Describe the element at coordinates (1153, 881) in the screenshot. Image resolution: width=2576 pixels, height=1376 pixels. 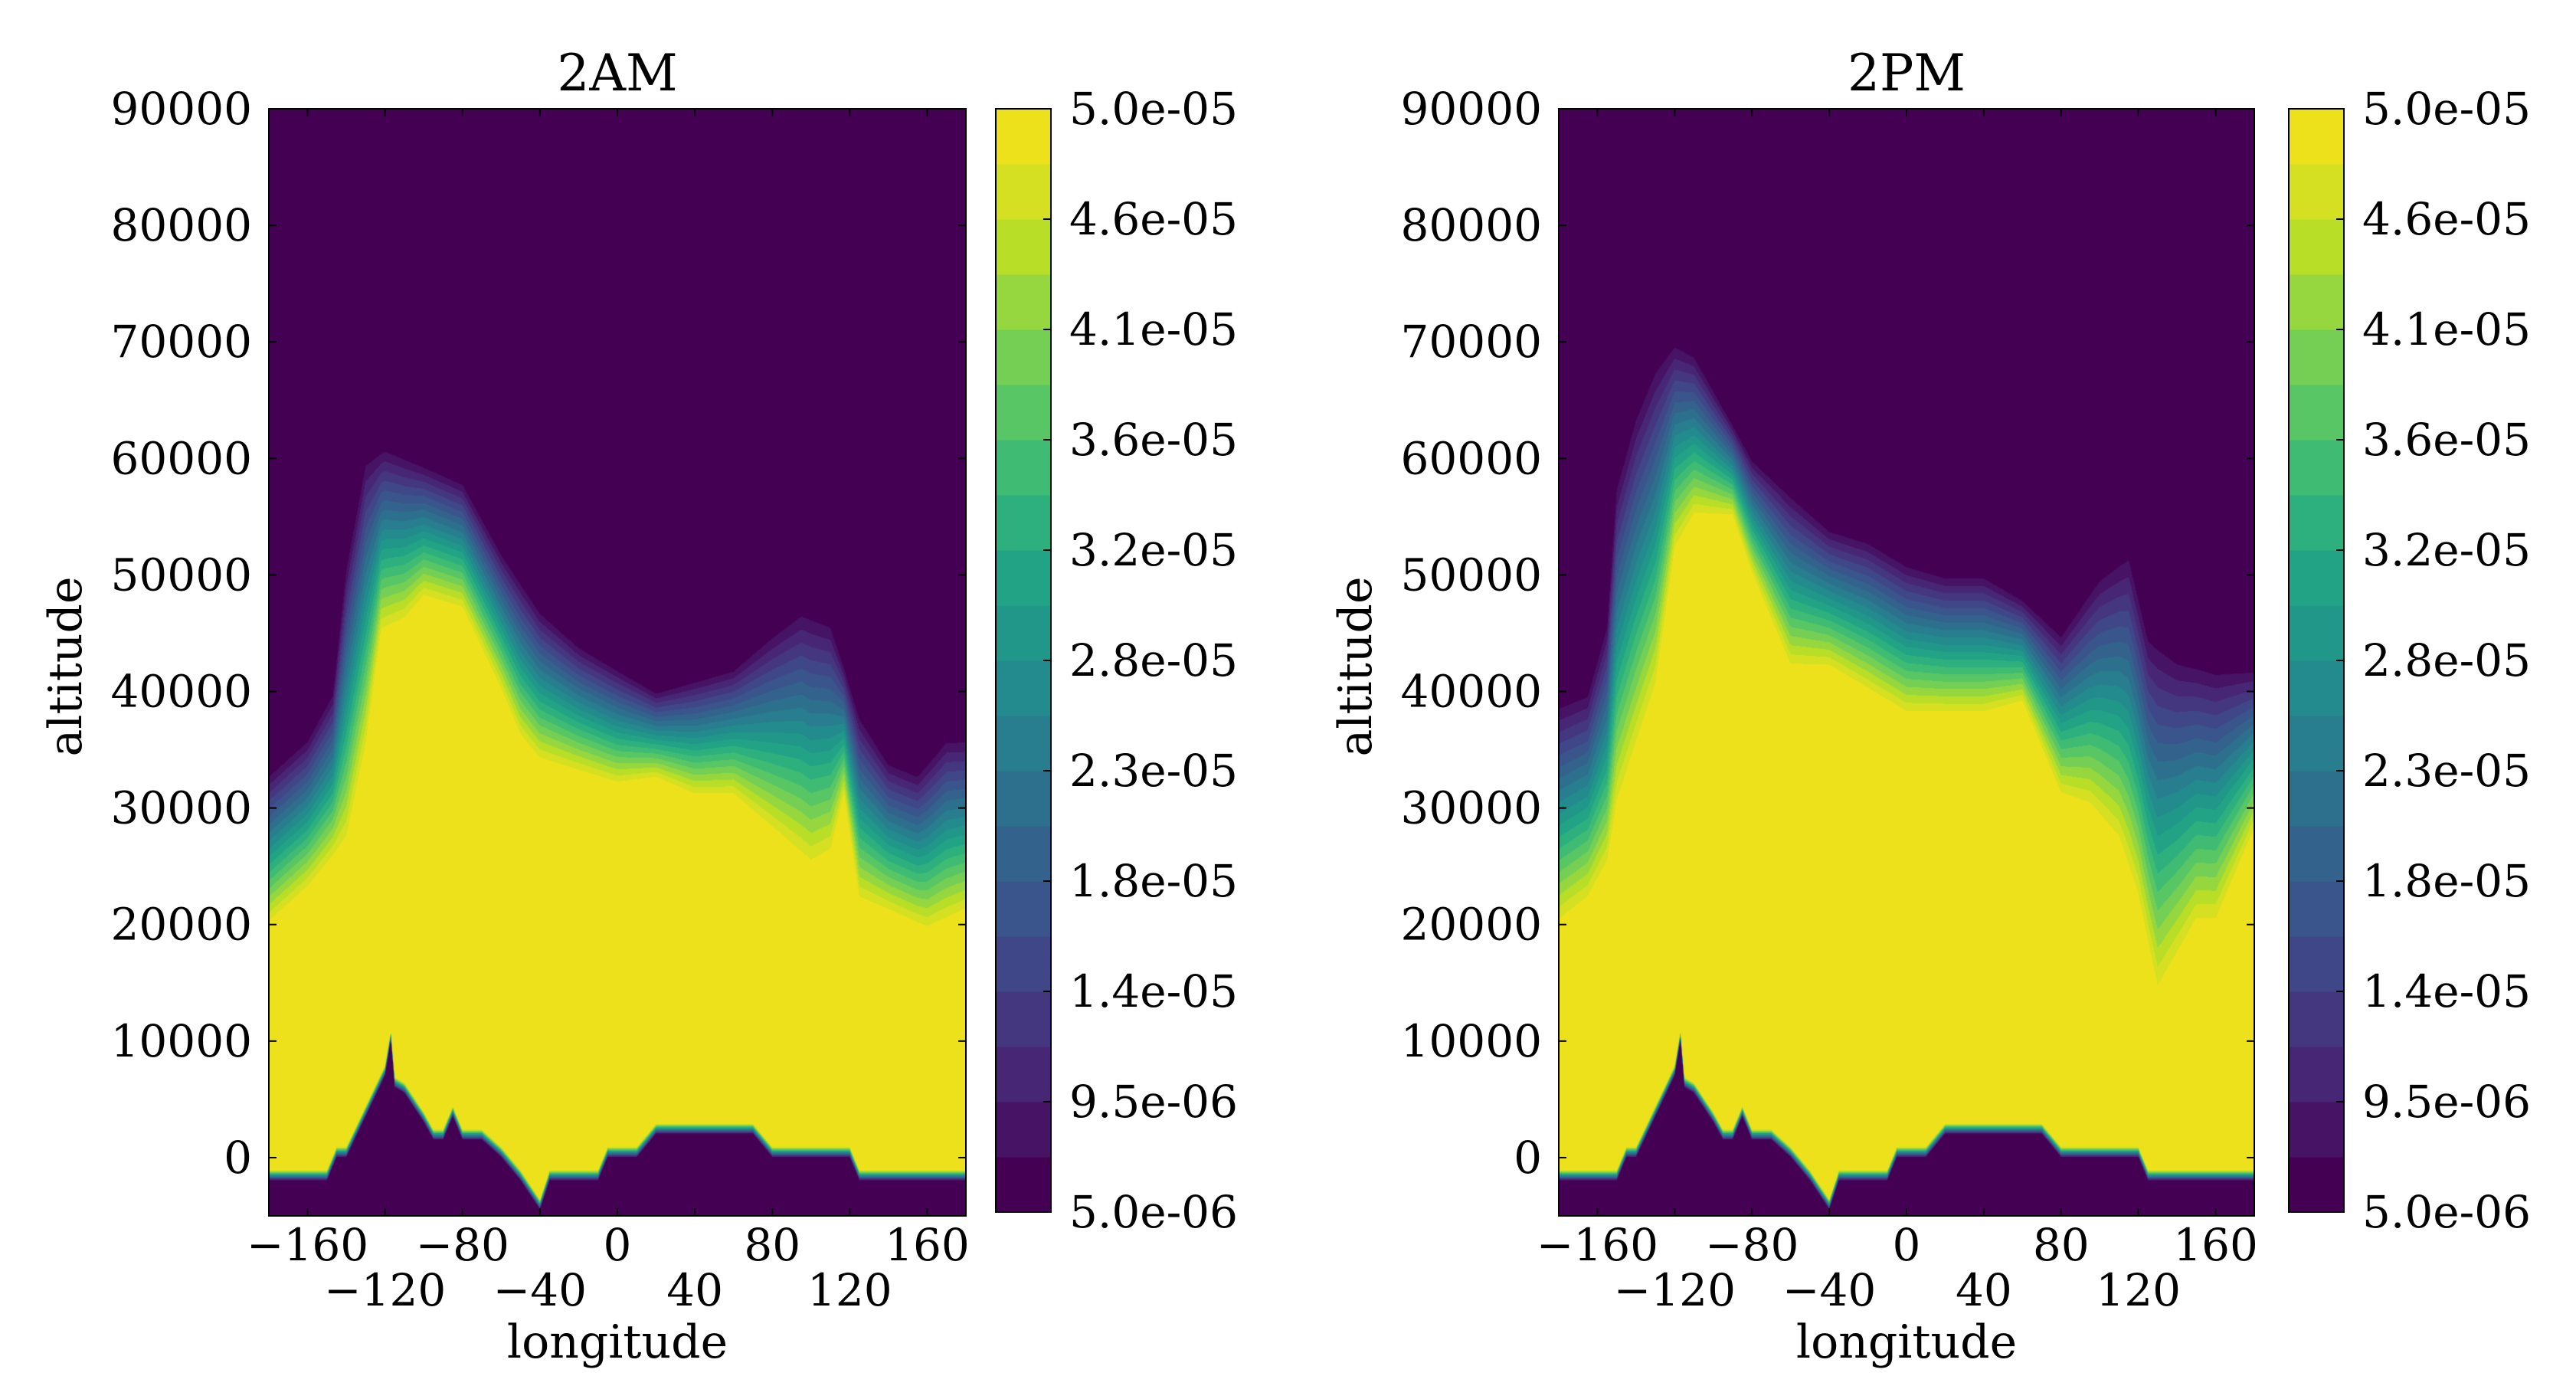
I see `colorbar-tick-label: 1.8e-05` at that location.